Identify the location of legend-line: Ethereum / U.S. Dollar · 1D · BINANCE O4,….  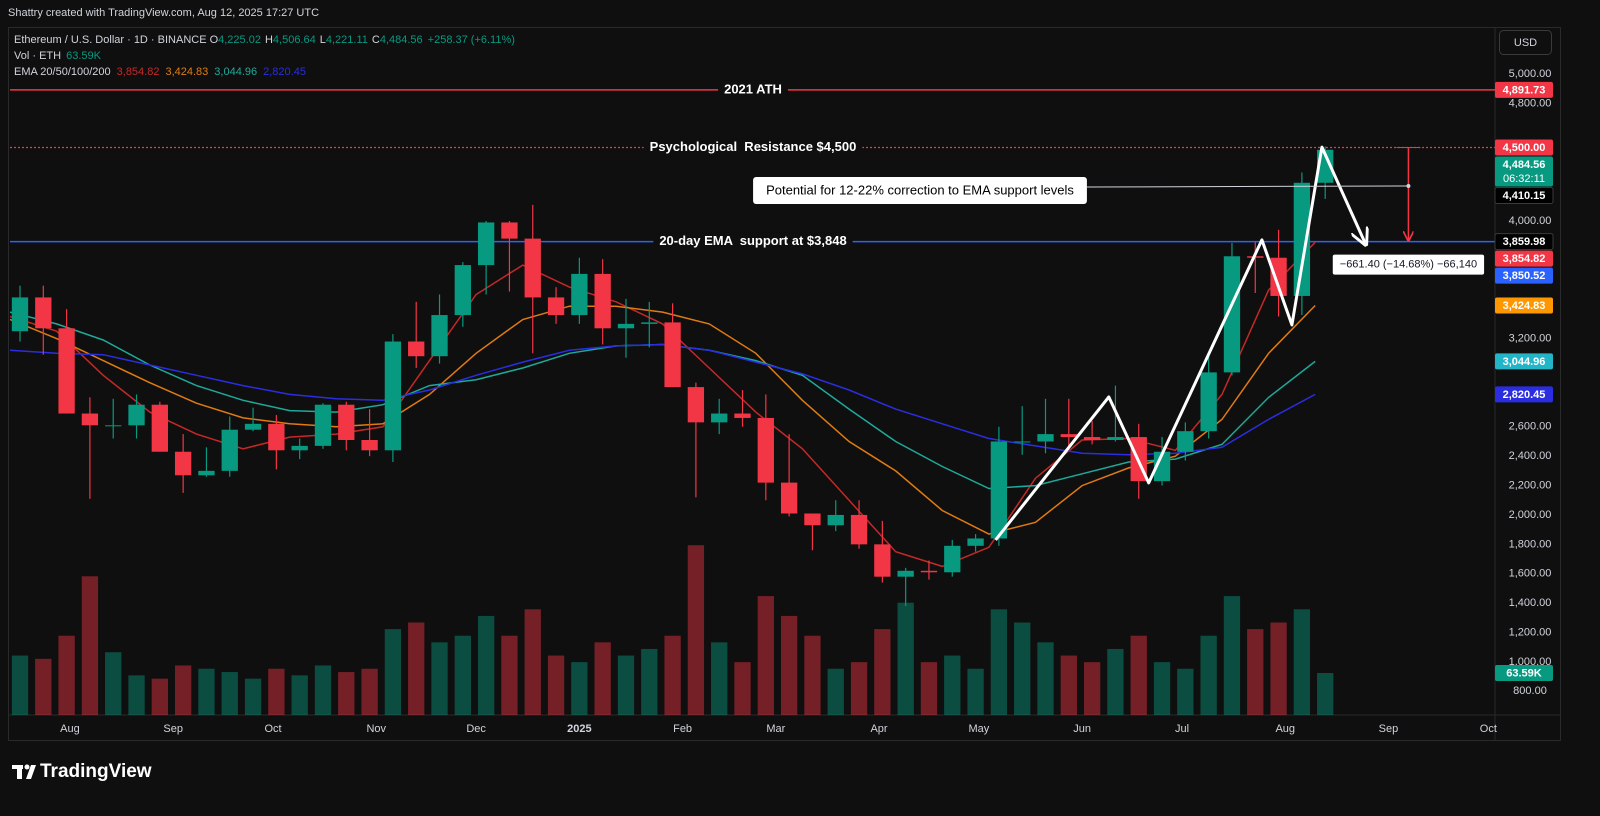
(264, 40).